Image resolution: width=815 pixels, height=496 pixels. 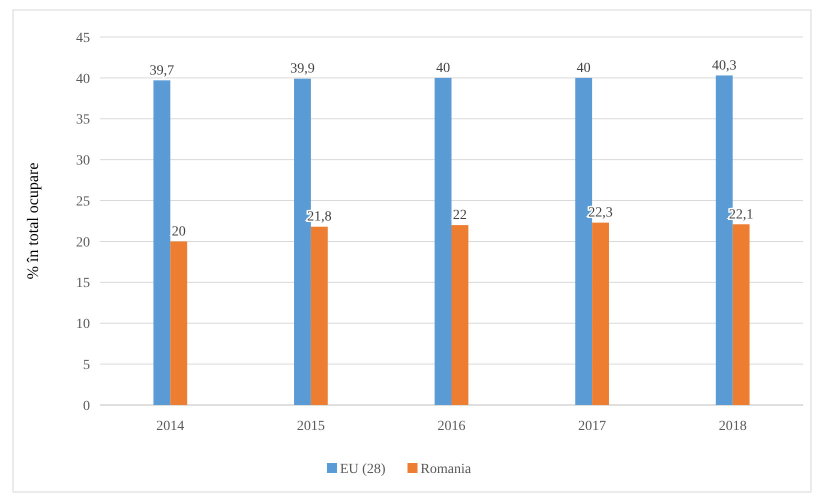 I want to click on y-tick-label: 15, so click(x=83, y=284).